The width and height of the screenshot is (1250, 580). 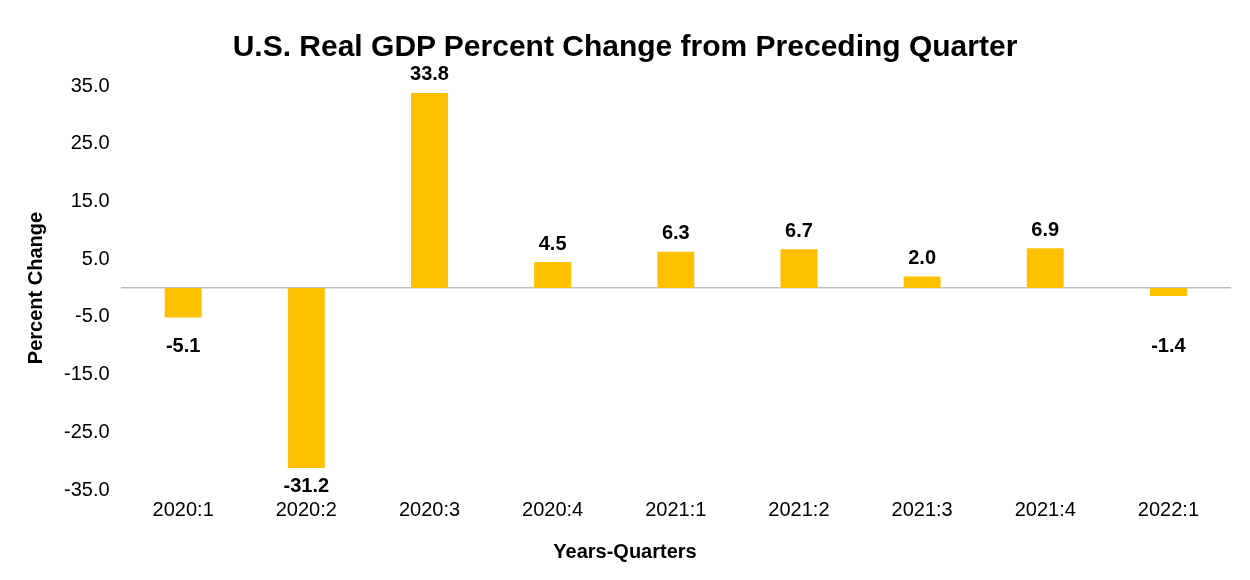 What do you see at coordinates (676, 508) in the screenshot?
I see `x-tick-label: 2021:1` at bounding box center [676, 508].